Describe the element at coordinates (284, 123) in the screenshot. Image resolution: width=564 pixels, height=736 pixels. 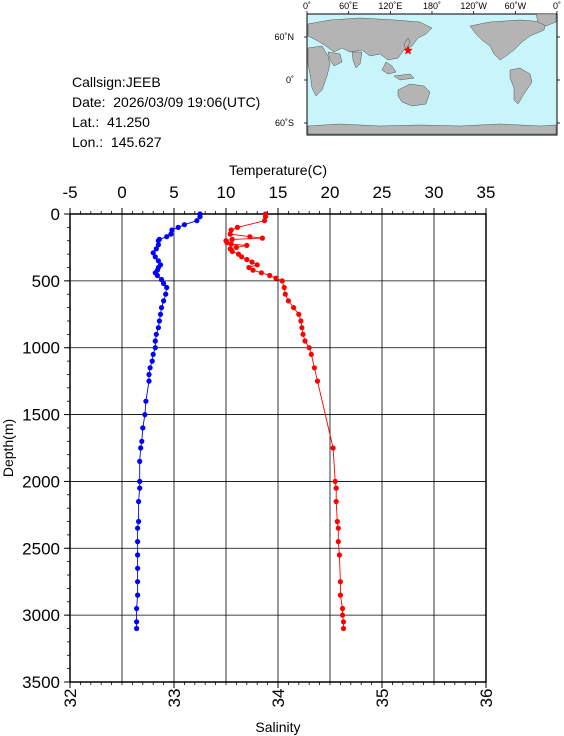
I see `map-lat-label: 60˚S` at that location.